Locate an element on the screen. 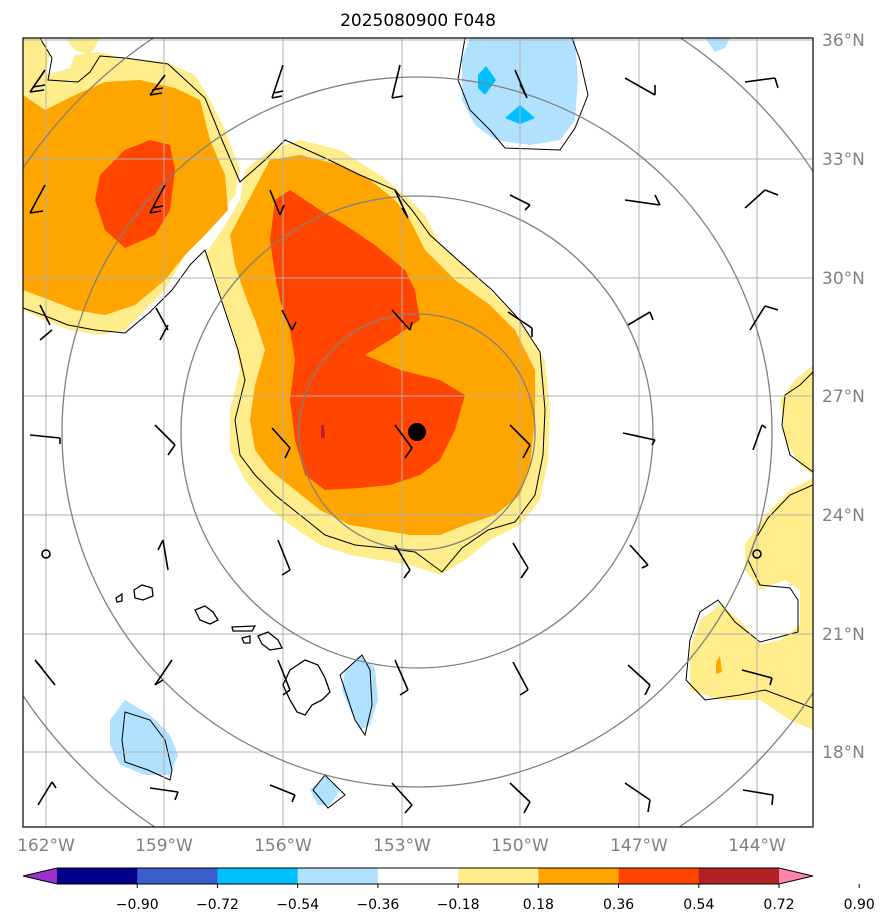 This screenshot has width=883, height=924. island-niihau is located at coordinates (119, 597).